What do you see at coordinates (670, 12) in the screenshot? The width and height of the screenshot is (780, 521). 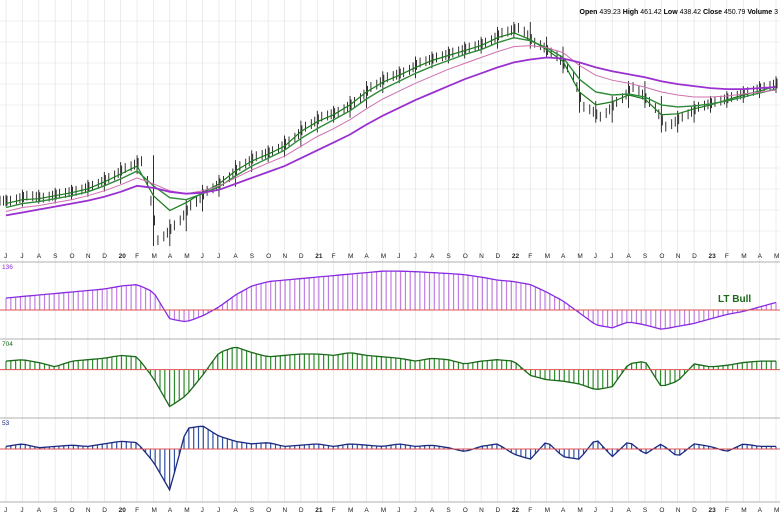 I see `low-label: Low` at bounding box center [670, 12].